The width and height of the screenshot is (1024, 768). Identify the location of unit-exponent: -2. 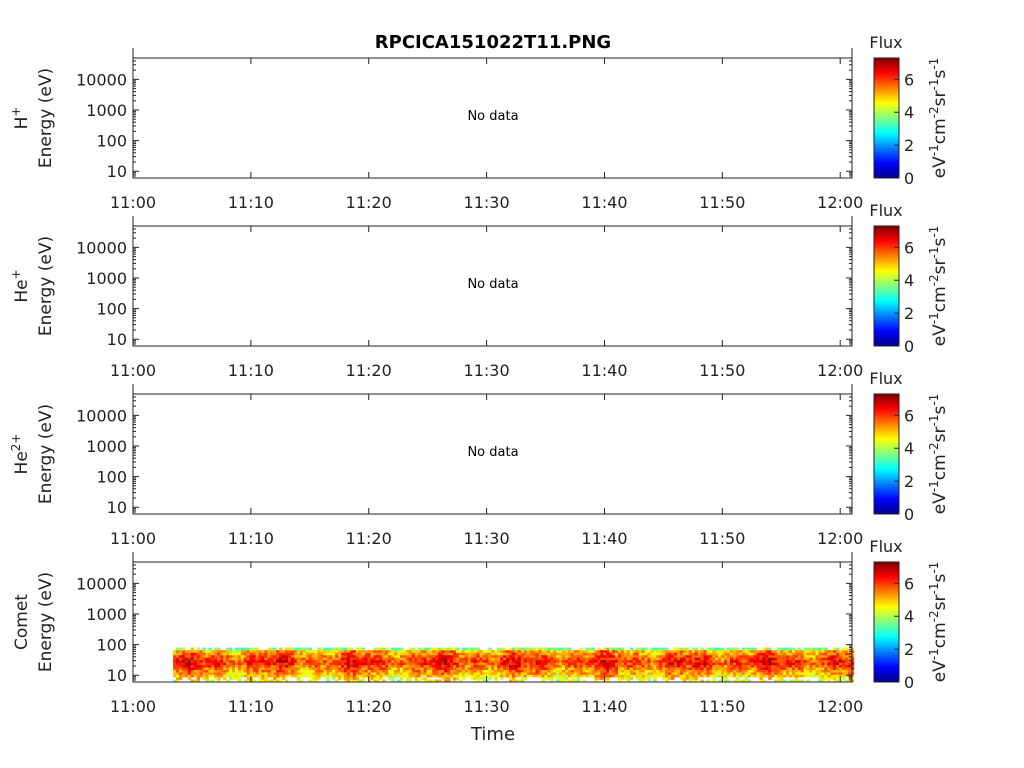
(934, 112).